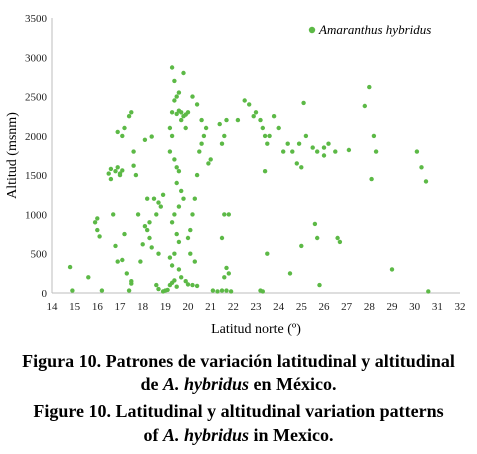 Image resolution: width=477 pixels, height=454 pixels. Describe the element at coordinates (302, 307) in the screenshot. I see `x-tick-label: 25` at that location.